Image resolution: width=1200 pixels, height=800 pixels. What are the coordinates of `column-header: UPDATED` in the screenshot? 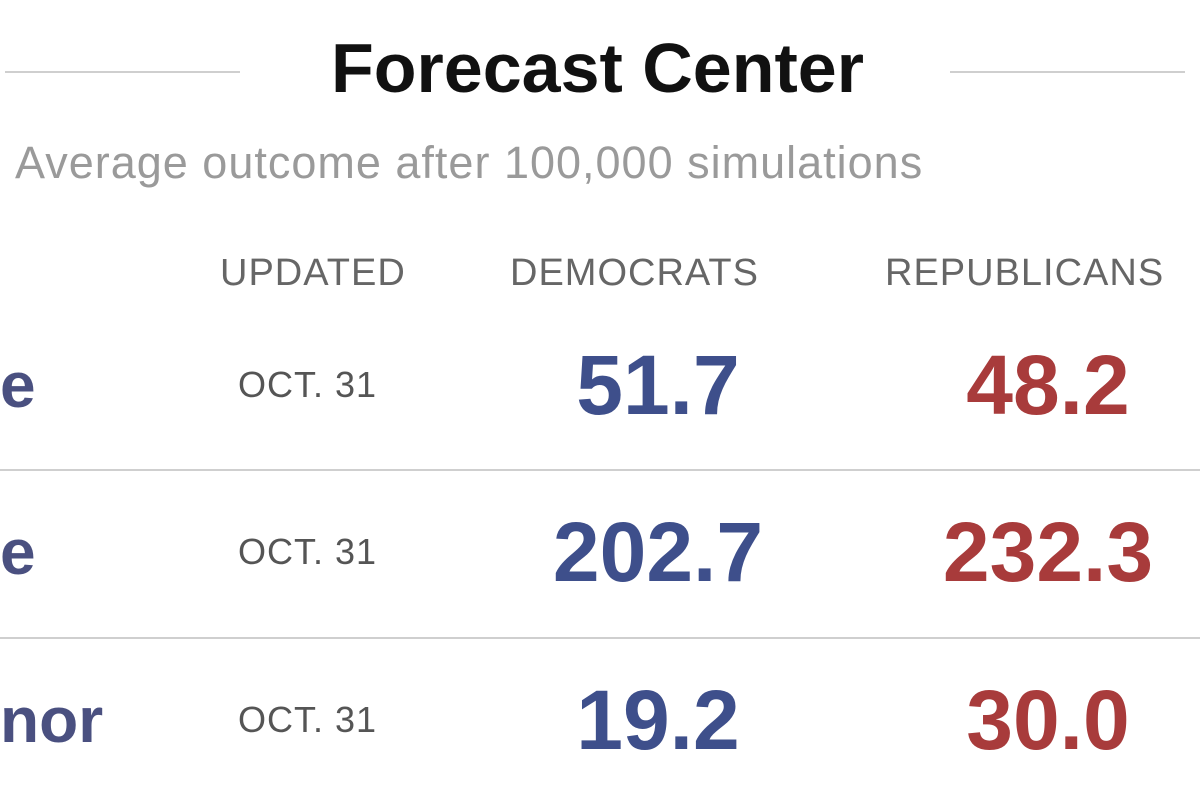 It's located at (313, 273).